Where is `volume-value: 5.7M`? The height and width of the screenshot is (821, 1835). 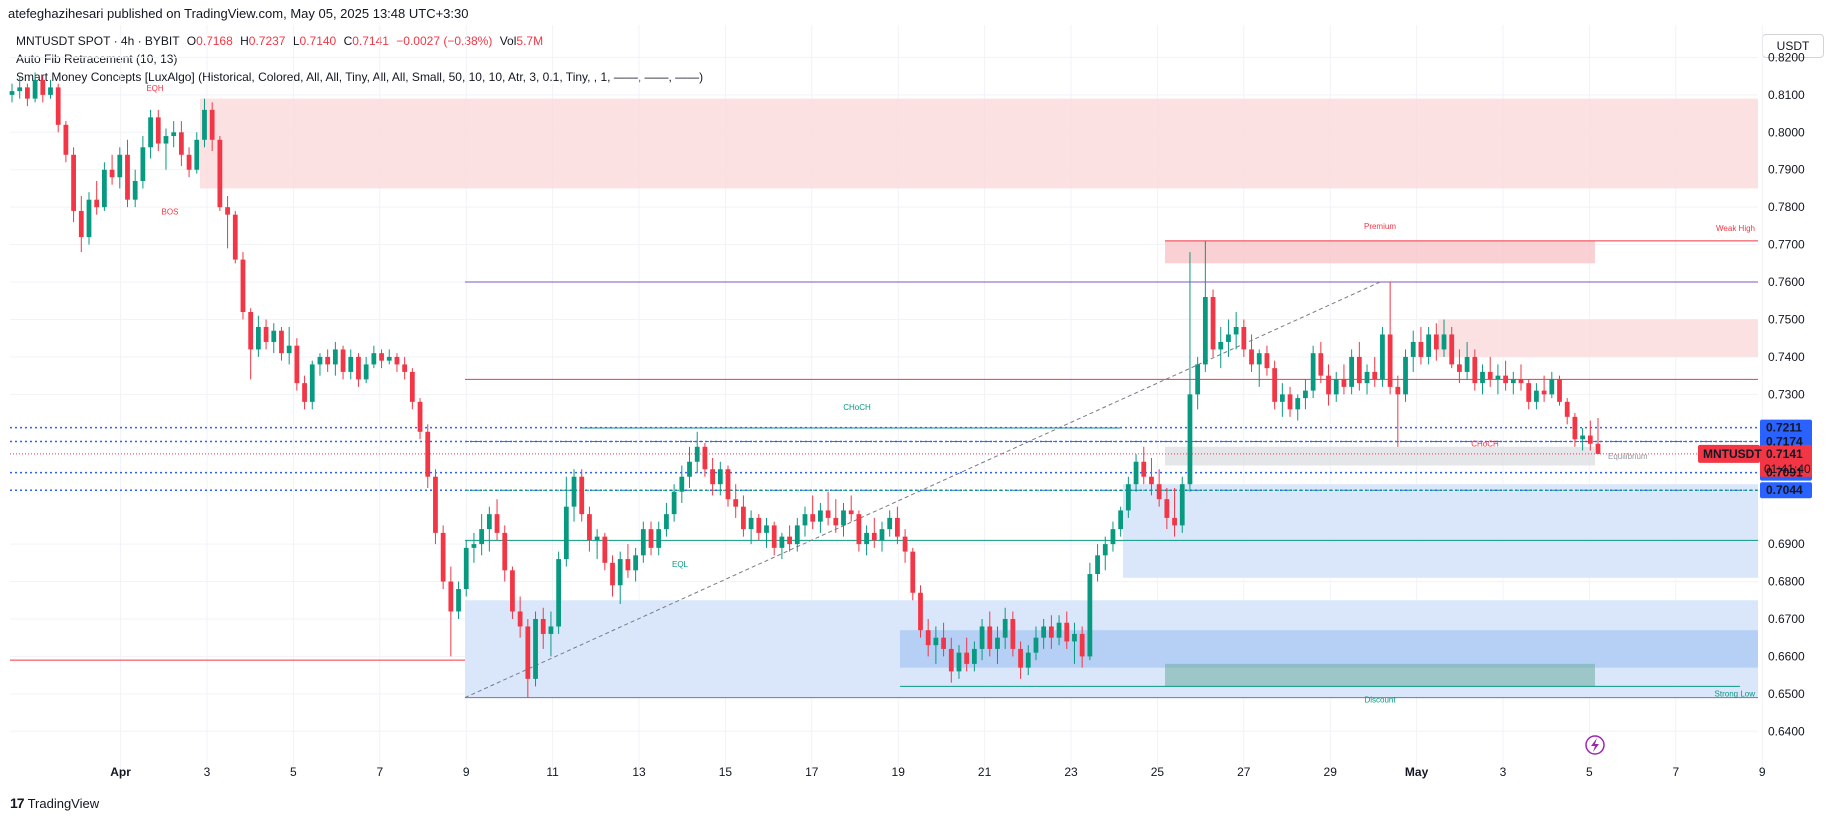
volume-value: 5.7M is located at coordinates (530, 41).